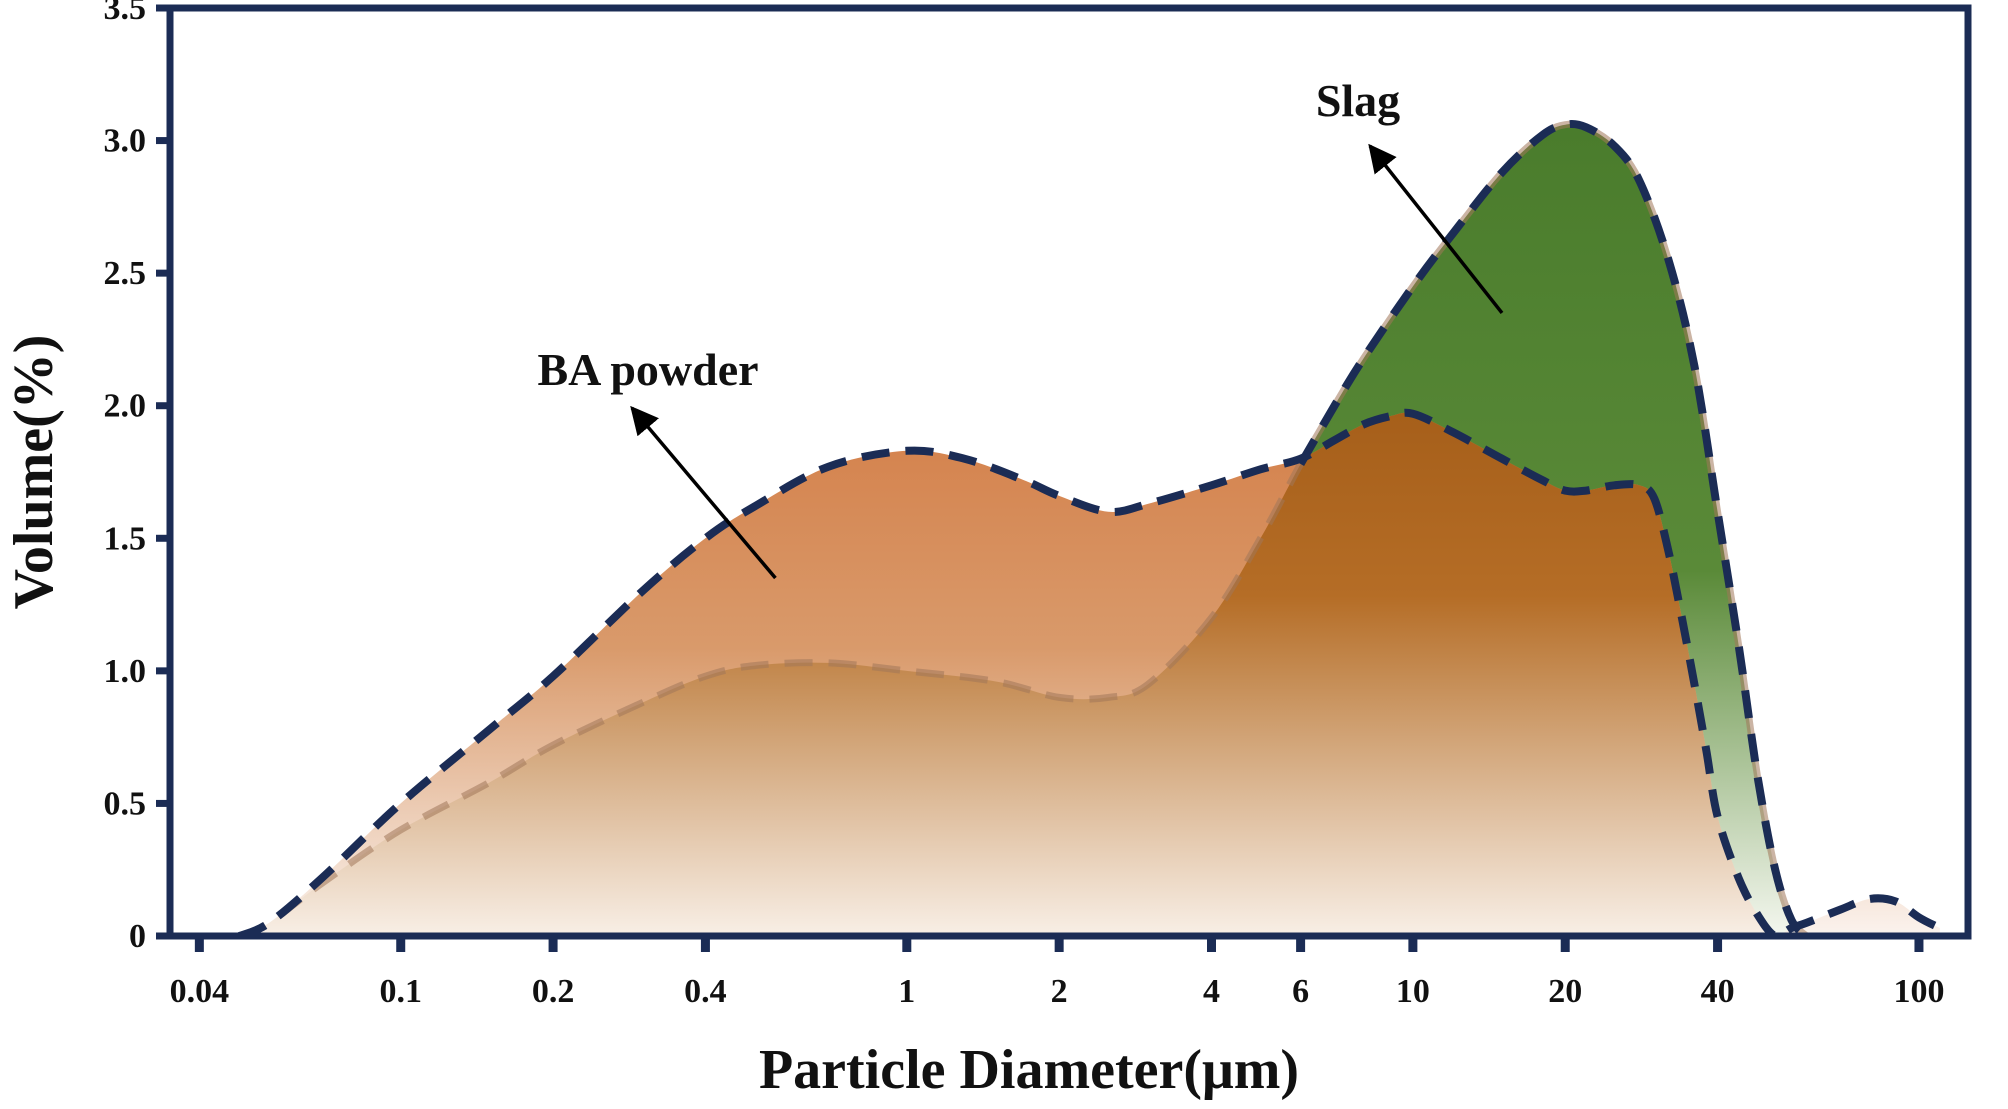 The height and width of the screenshot is (1109, 2008). What do you see at coordinates (1211, 991) in the screenshot?
I see `x-tick-label: 4` at bounding box center [1211, 991].